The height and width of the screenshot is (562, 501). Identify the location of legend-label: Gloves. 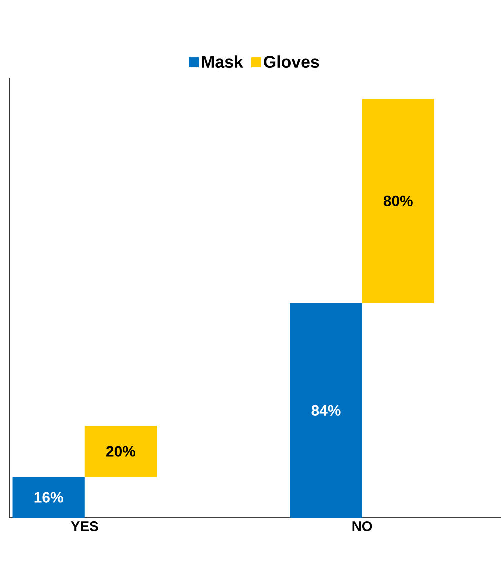
(292, 62).